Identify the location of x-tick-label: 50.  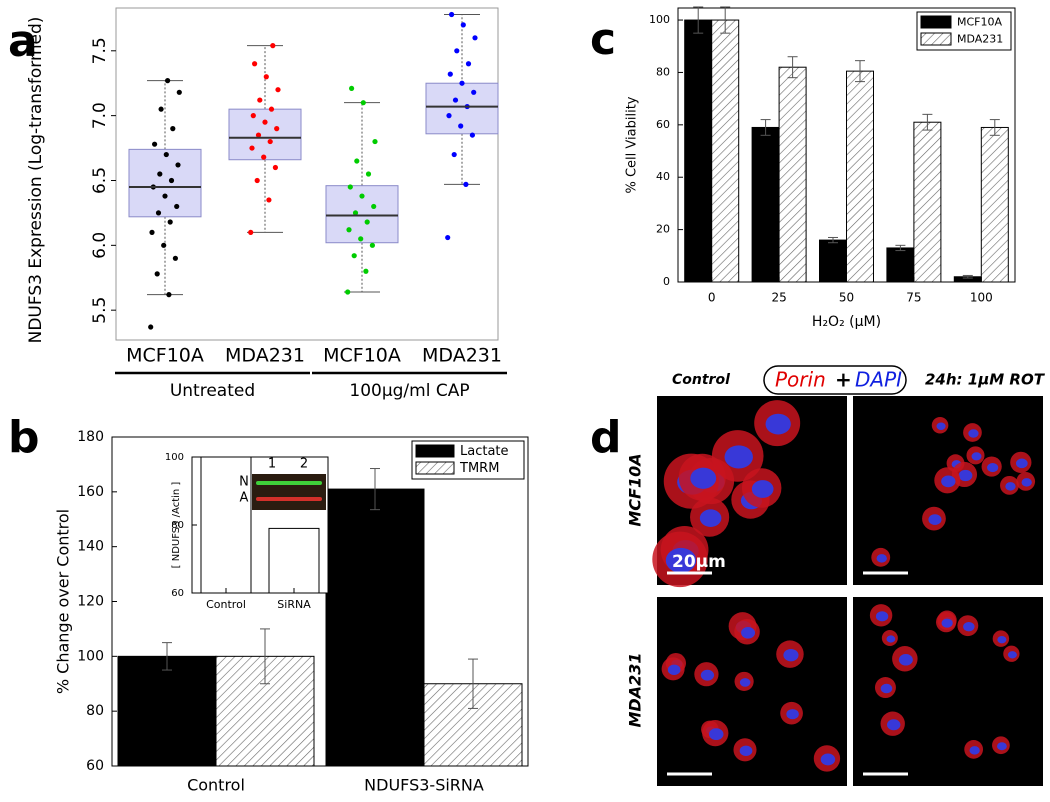
(846, 298).